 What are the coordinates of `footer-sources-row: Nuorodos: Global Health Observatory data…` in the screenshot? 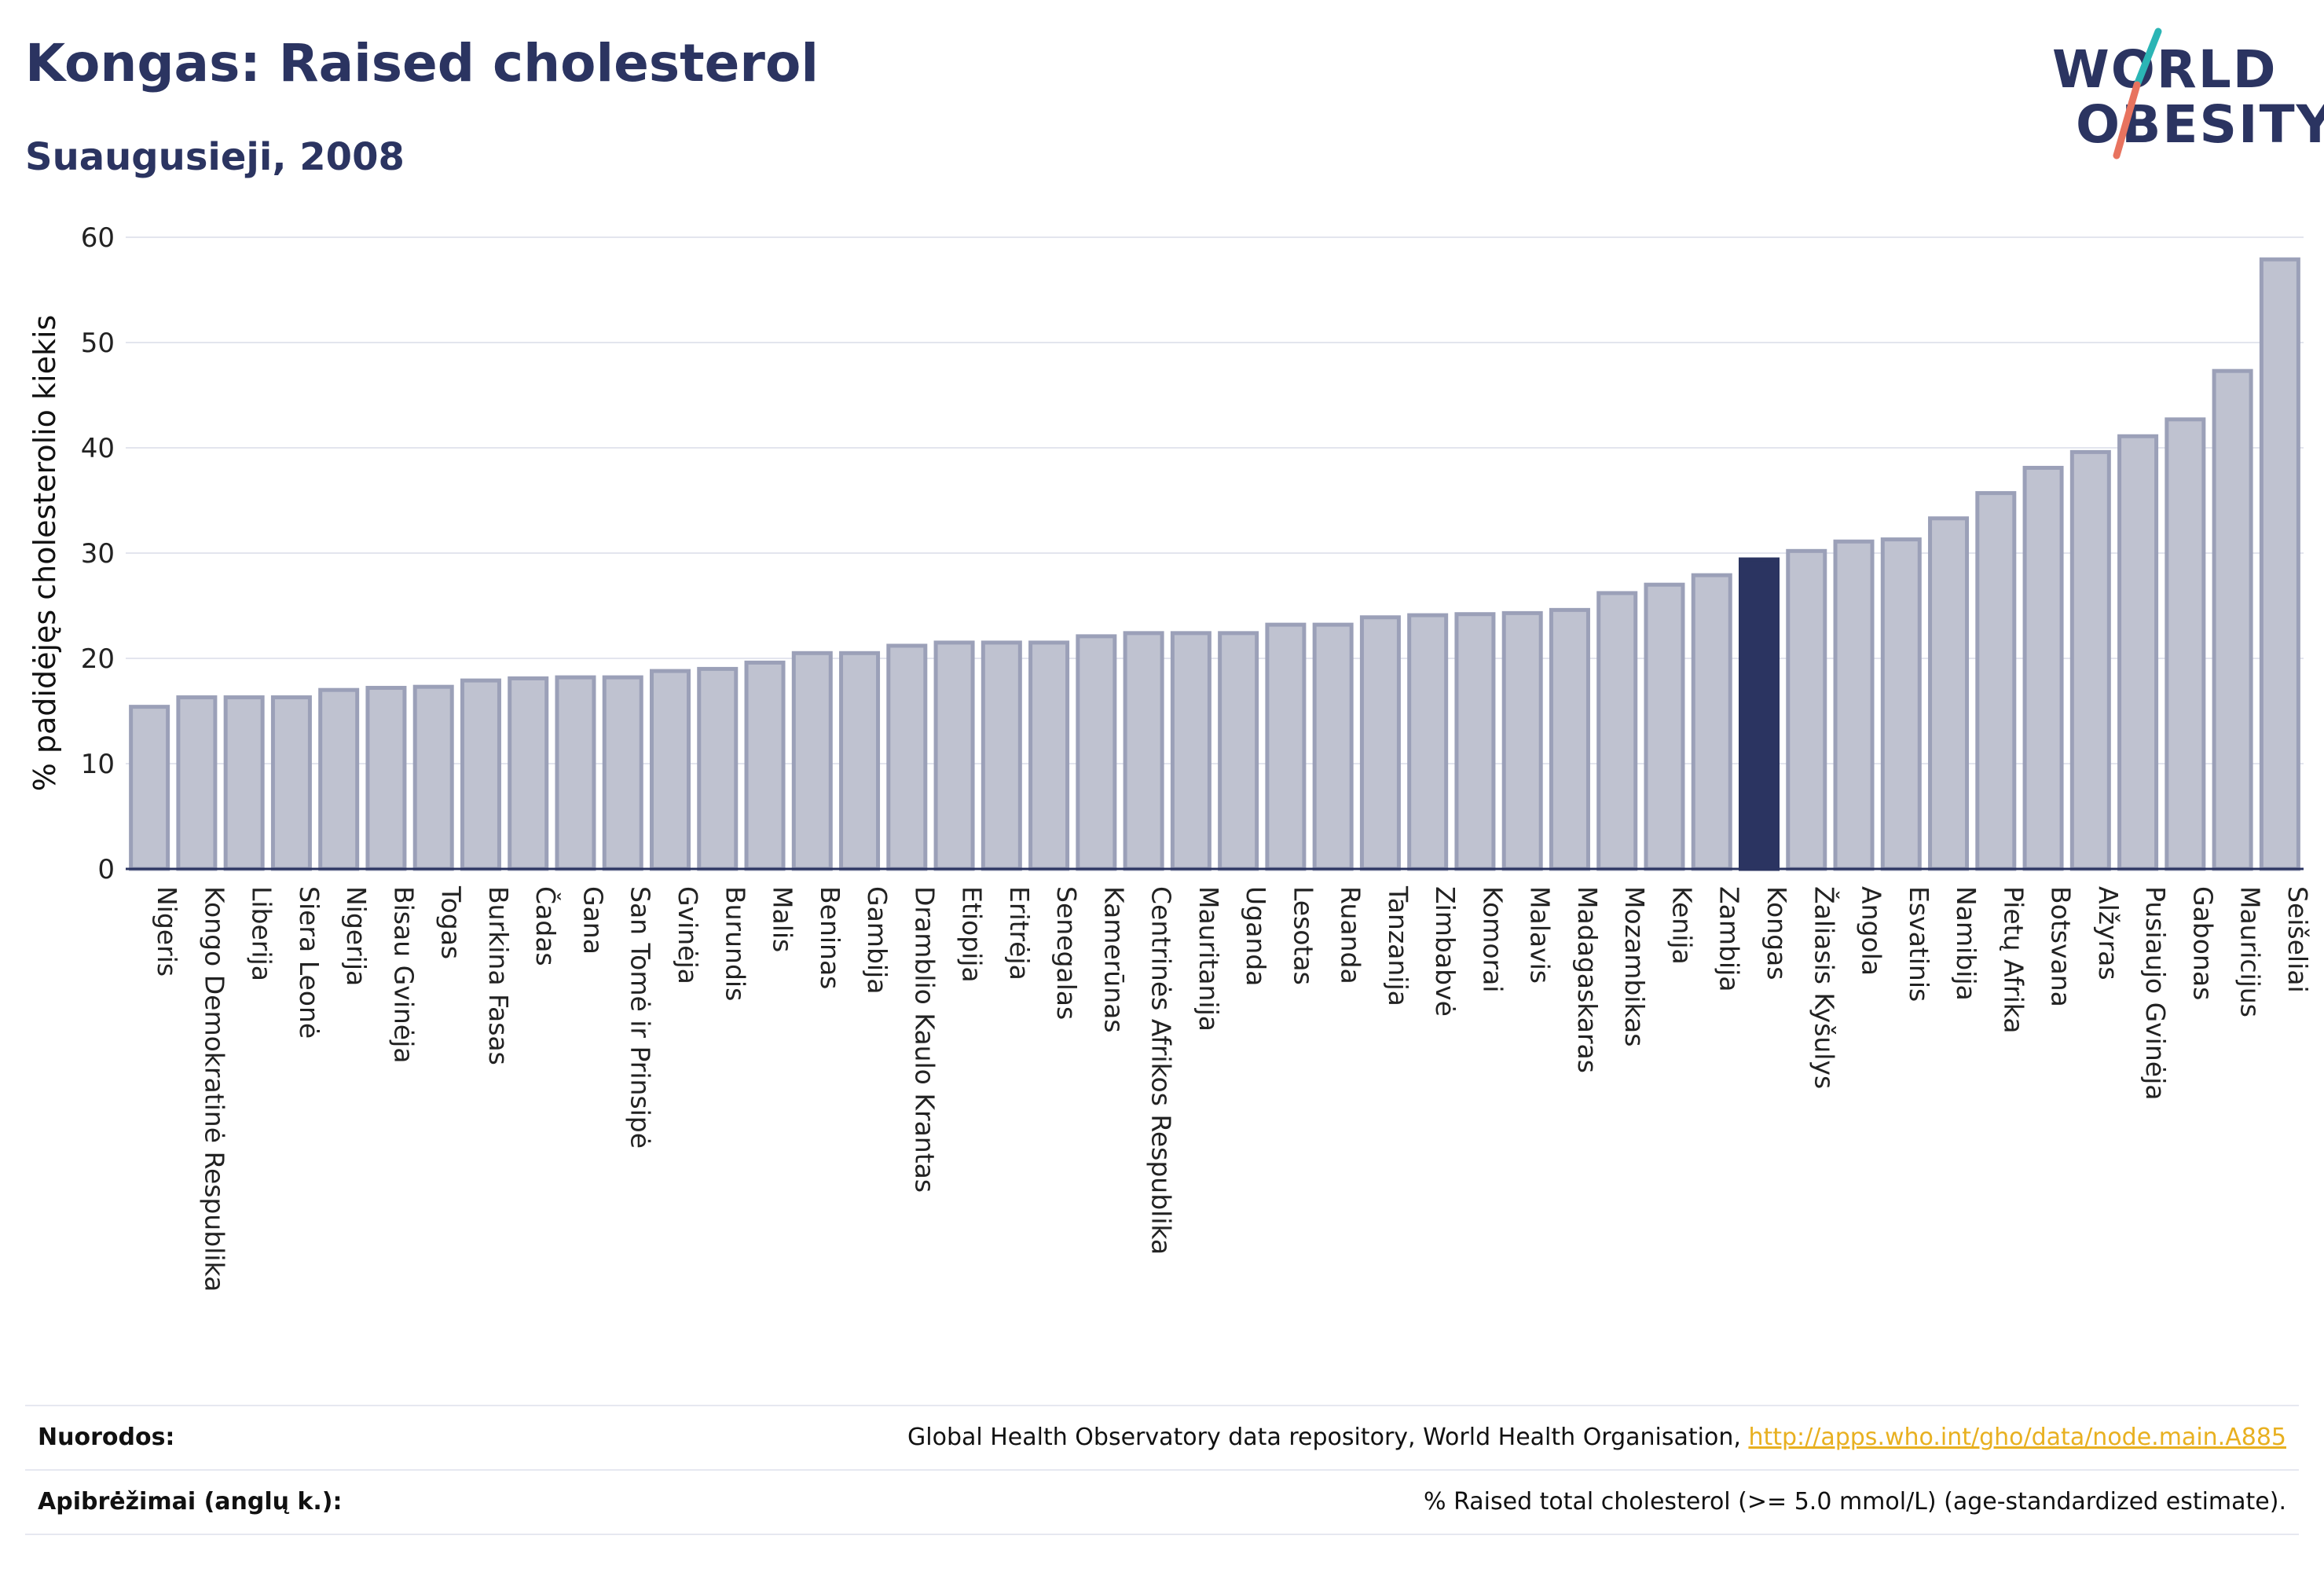 It's located at (1162, 1437).